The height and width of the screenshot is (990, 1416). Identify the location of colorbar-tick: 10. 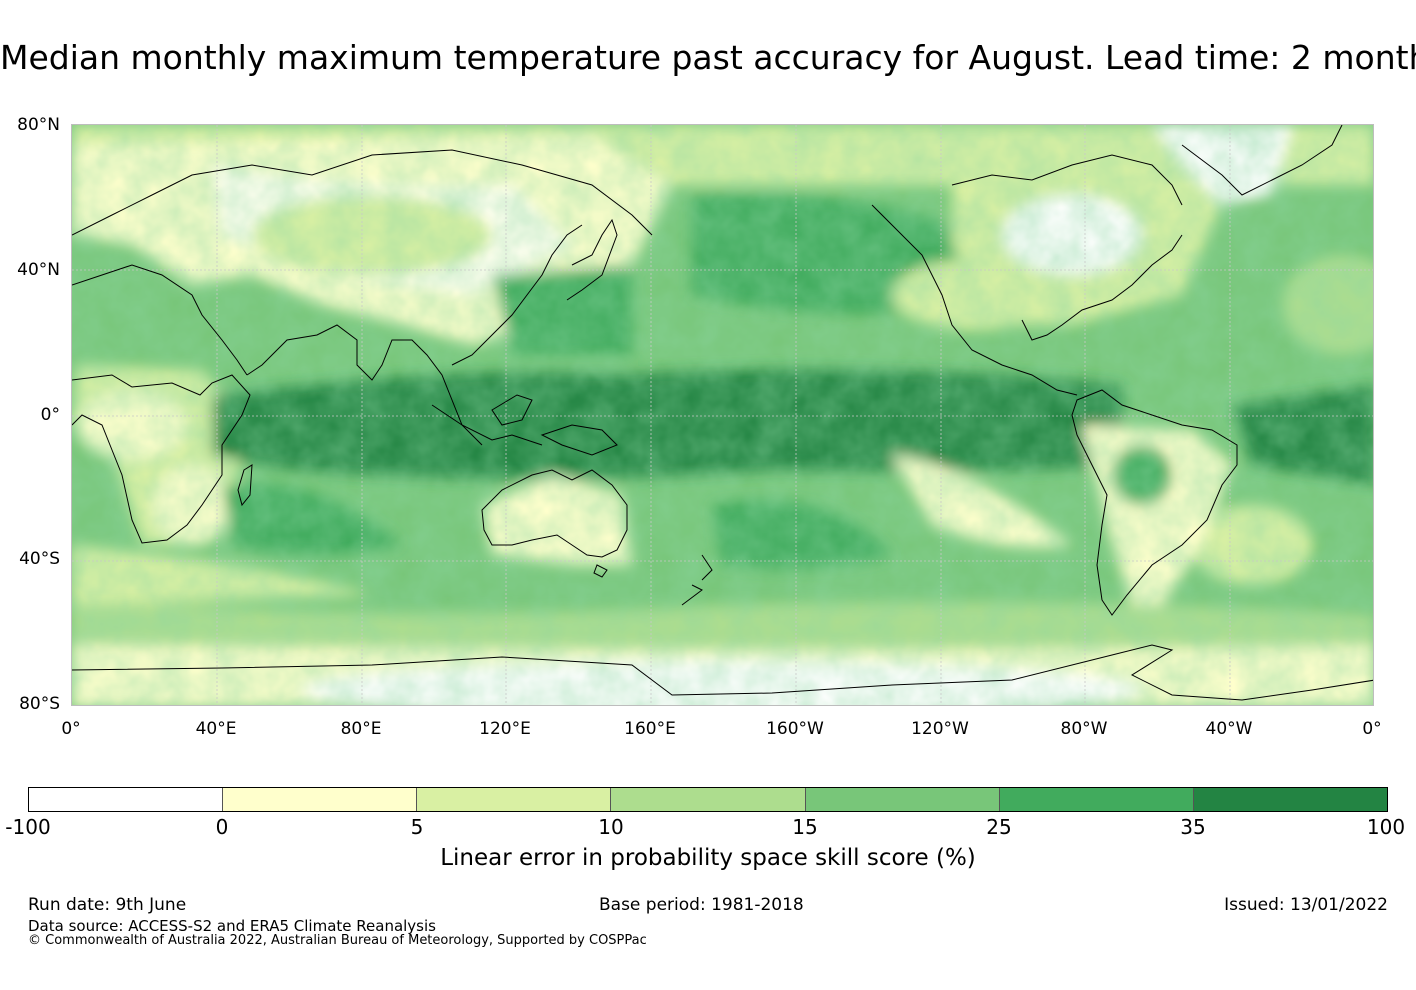
(611, 827).